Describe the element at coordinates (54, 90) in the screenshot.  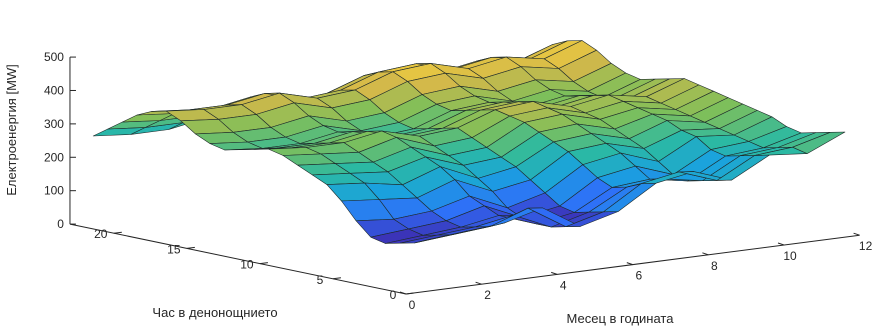
I see `z-tick-label: 400` at that location.